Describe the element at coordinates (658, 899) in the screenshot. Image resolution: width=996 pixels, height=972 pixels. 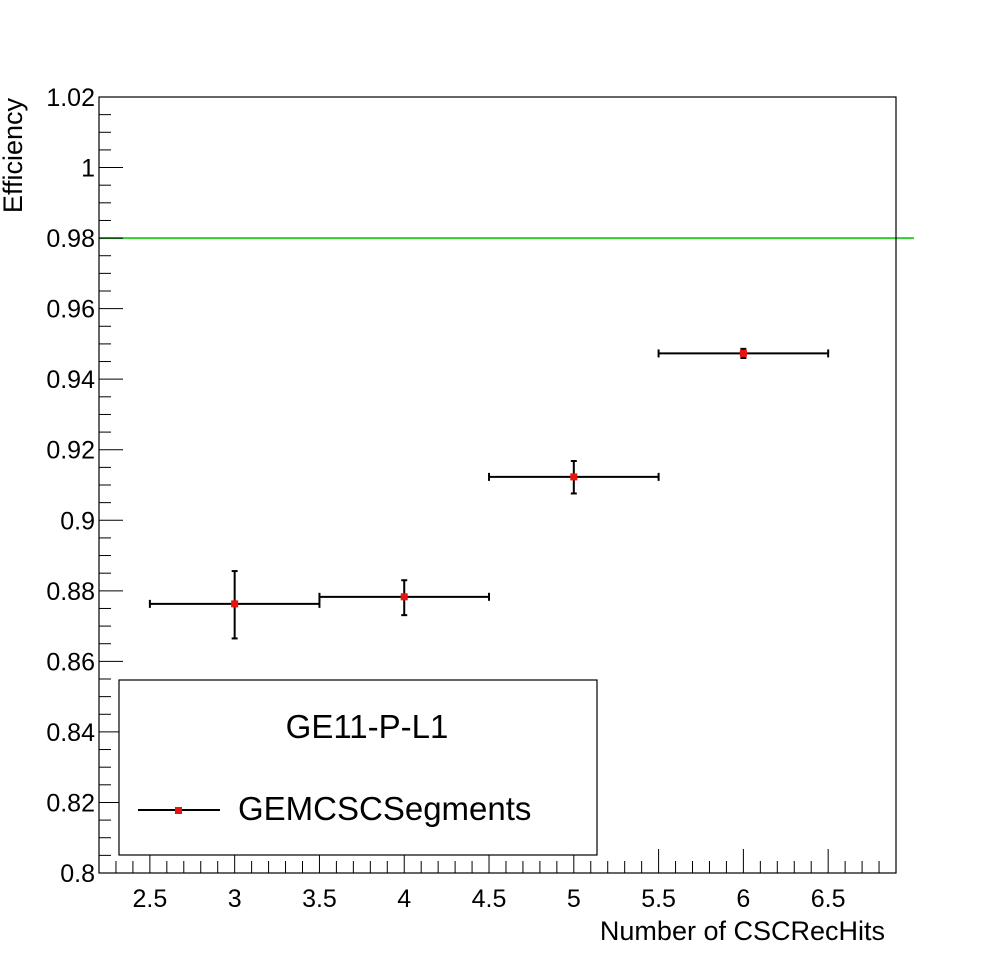
I see `x-tick-label: 5.5` at that location.